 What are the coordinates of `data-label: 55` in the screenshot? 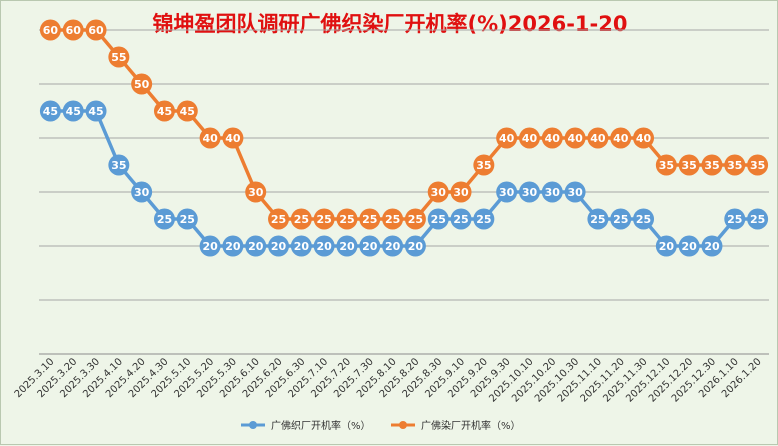 It's located at (118, 57).